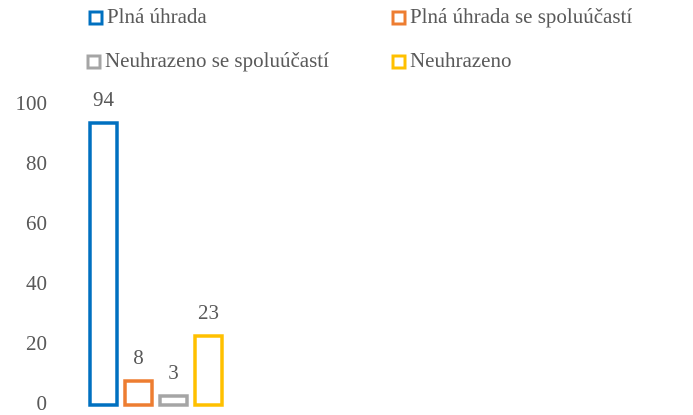  I want to click on value-label: 23, so click(208, 312).